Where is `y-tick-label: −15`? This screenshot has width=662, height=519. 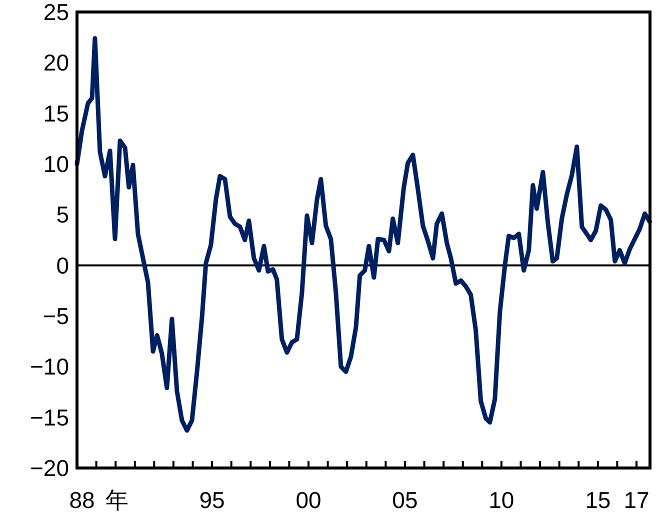 y-tick-label: −15 is located at coordinates (49, 417).